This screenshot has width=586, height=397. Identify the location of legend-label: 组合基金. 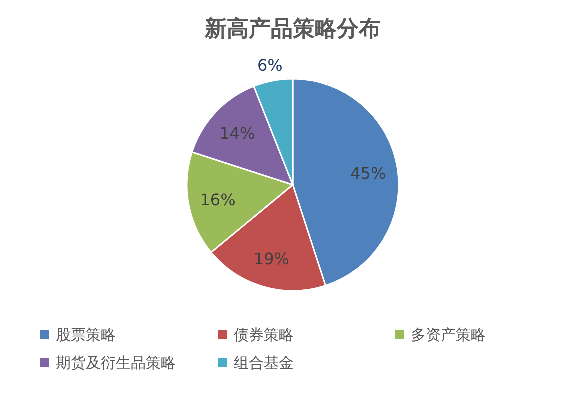
(264, 363).